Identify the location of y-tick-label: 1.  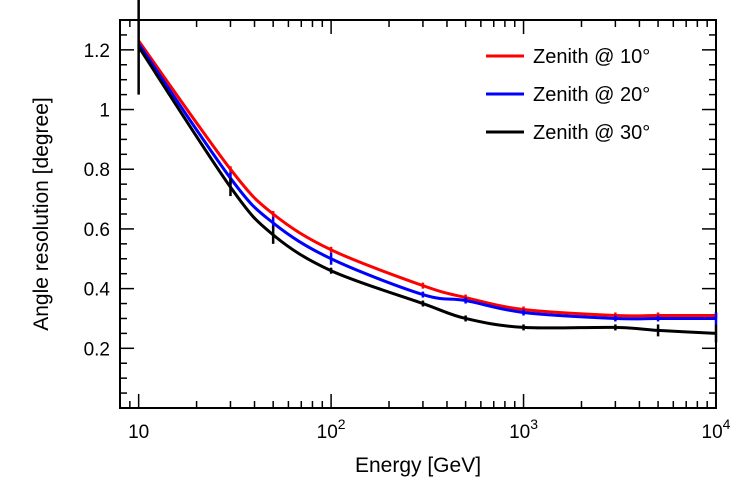
(104, 111).